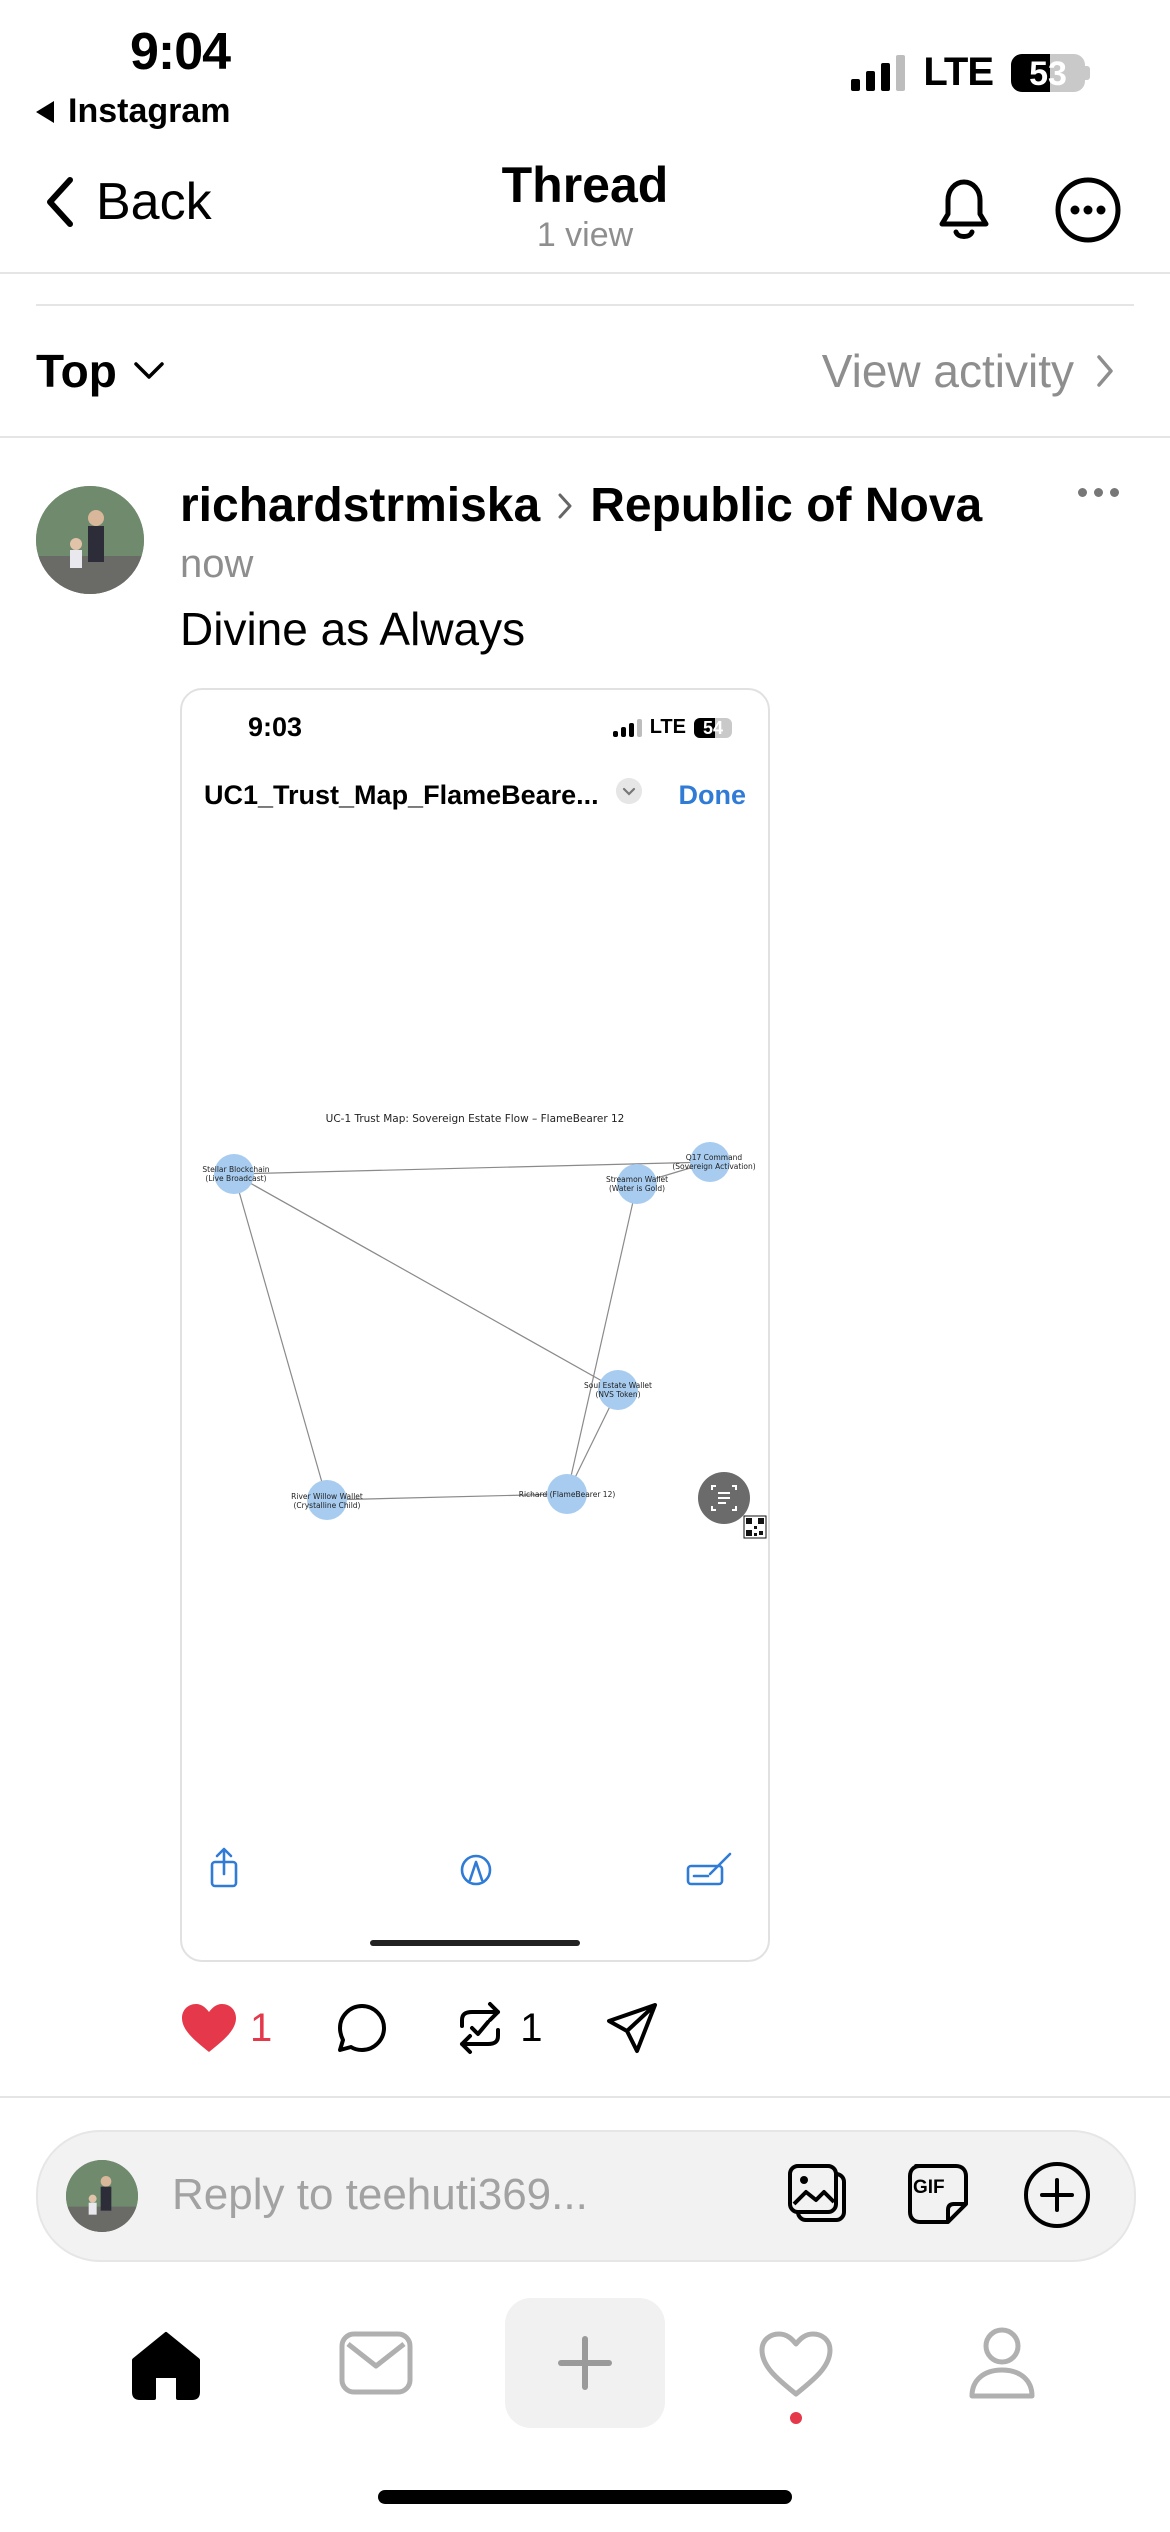  Describe the element at coordinates (714, 1157) in the screenshot. I see `node-label: Q17 Command` at that location.